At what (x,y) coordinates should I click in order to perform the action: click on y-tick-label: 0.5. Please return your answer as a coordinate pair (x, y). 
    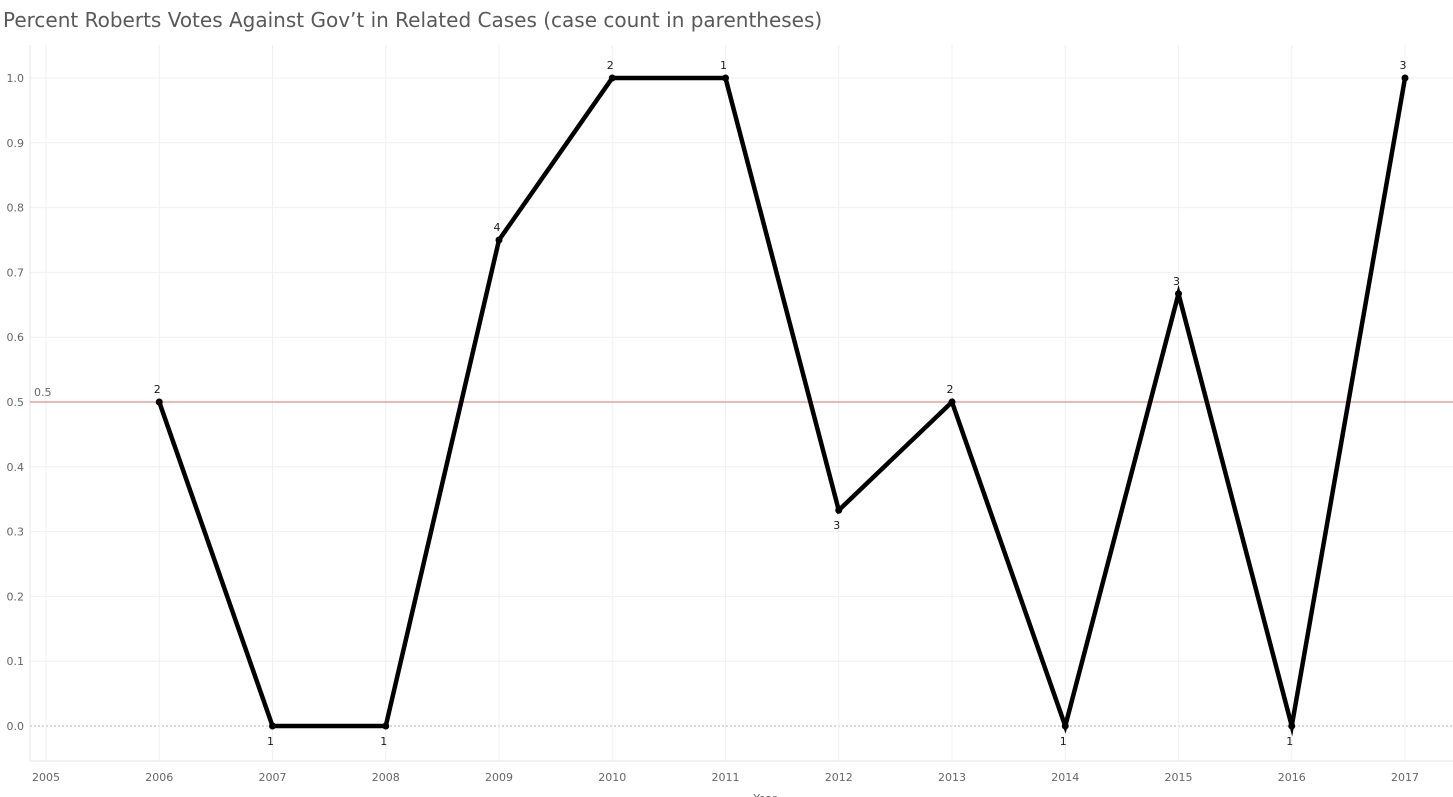
    Looking at the image, I should click on (16, 402).